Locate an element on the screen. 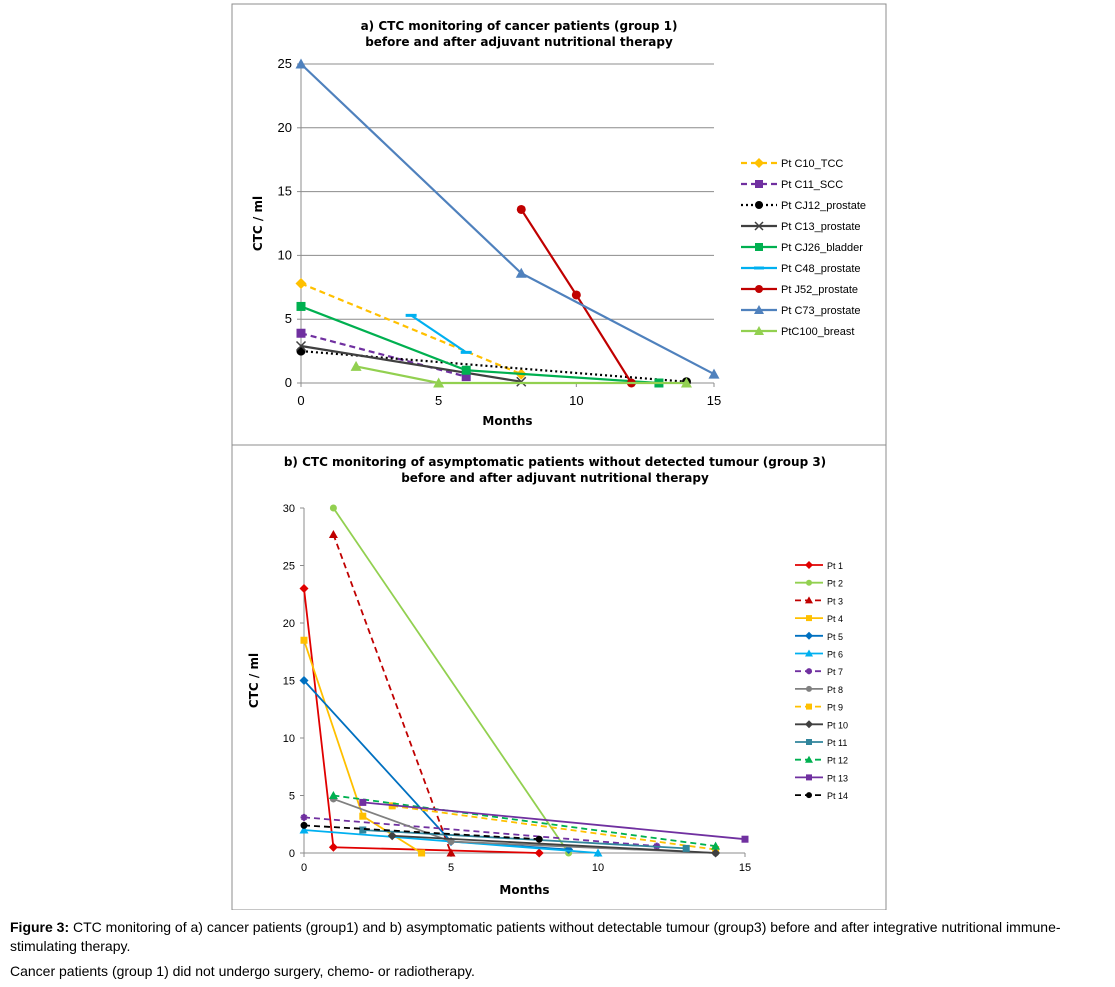 The image size is (1115, 987). panel-a-legend-item: Pt C10_TCC is located at coordinates (792, 164).